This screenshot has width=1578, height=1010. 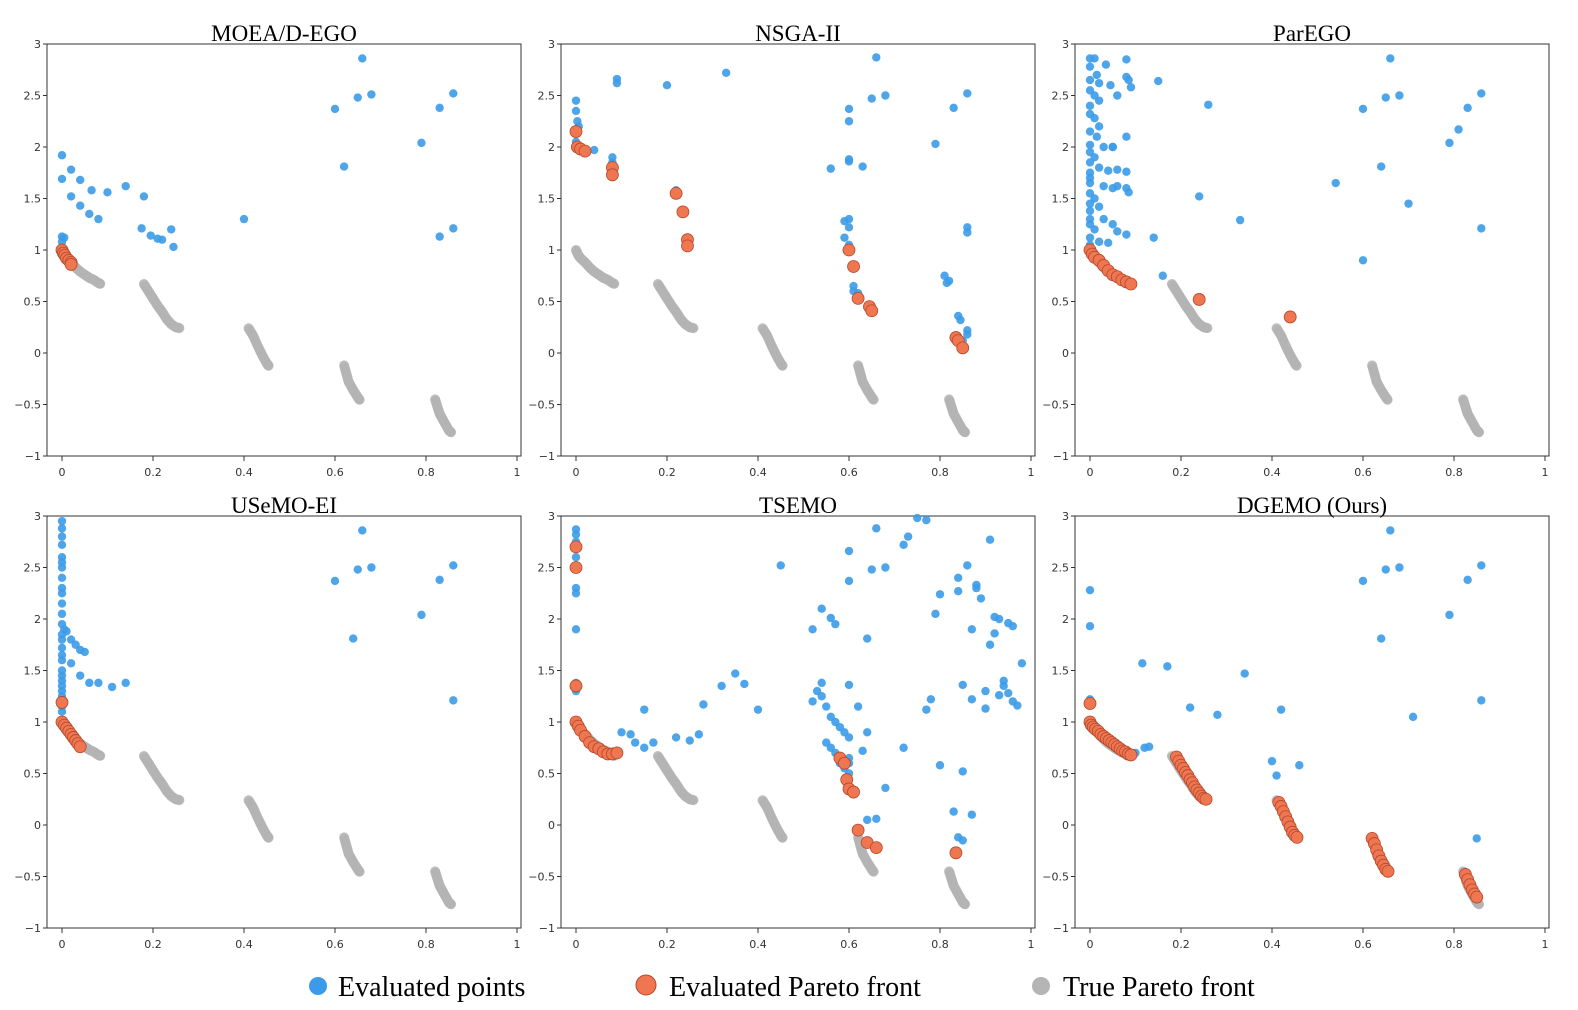 I want to click on subplot-title: NSGA-II, so click(x=798, y=33).